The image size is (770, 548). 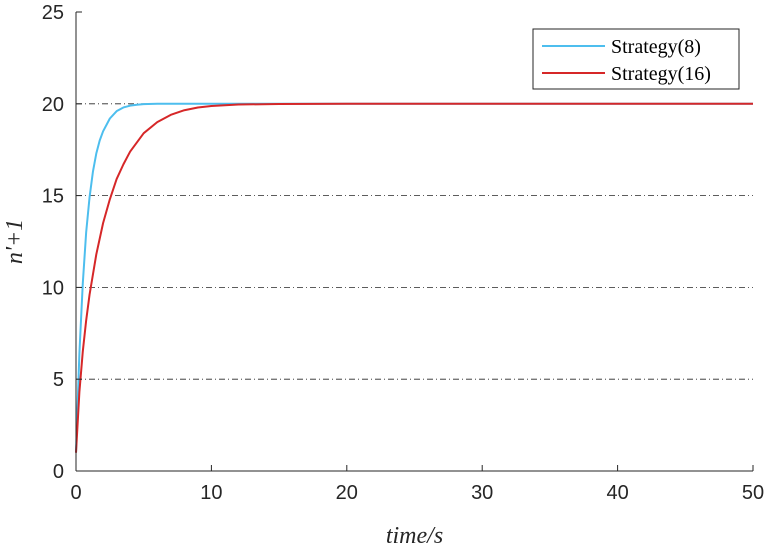 I want to click on x-tick-label-10: 10, so click(x=211, y=493).